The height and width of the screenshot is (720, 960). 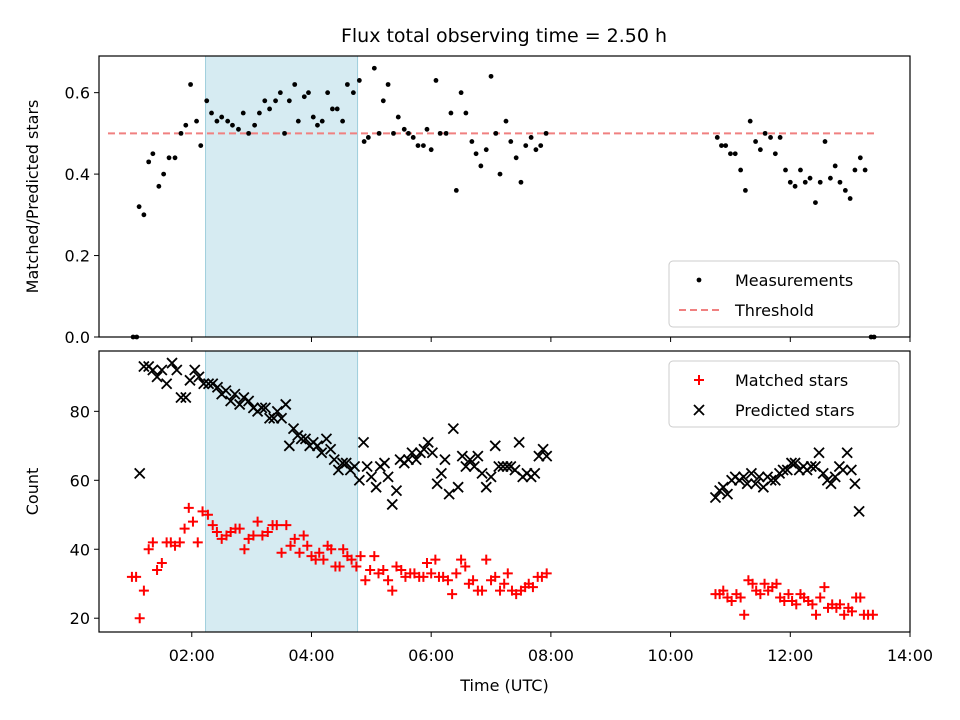 What do you see at coordinates (699, 410) in the screenshot?
I see `legend-marker-predicted` at bounding box center [699, 410].